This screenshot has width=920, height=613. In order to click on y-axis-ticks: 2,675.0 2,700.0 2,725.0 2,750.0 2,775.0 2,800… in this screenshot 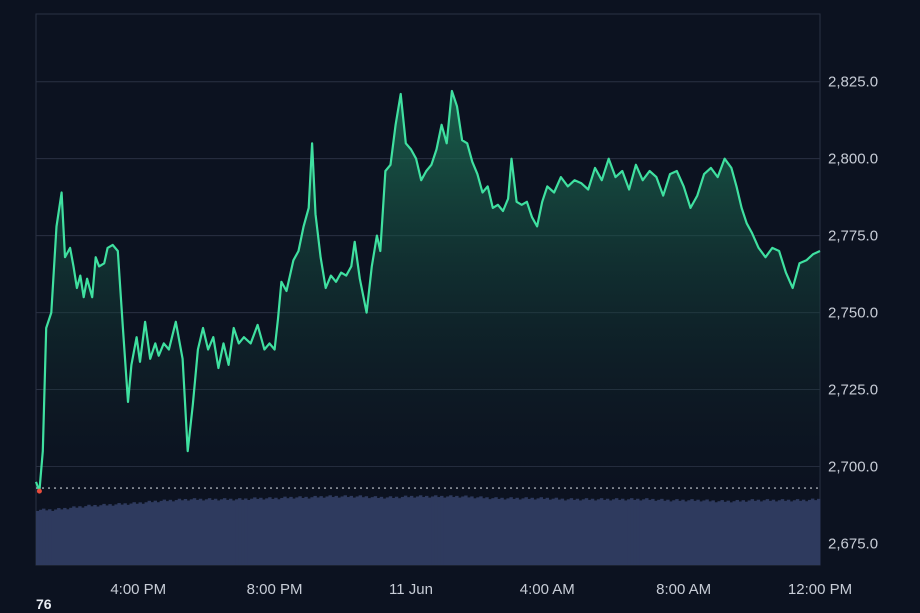, I will do `click(853, 313)`.